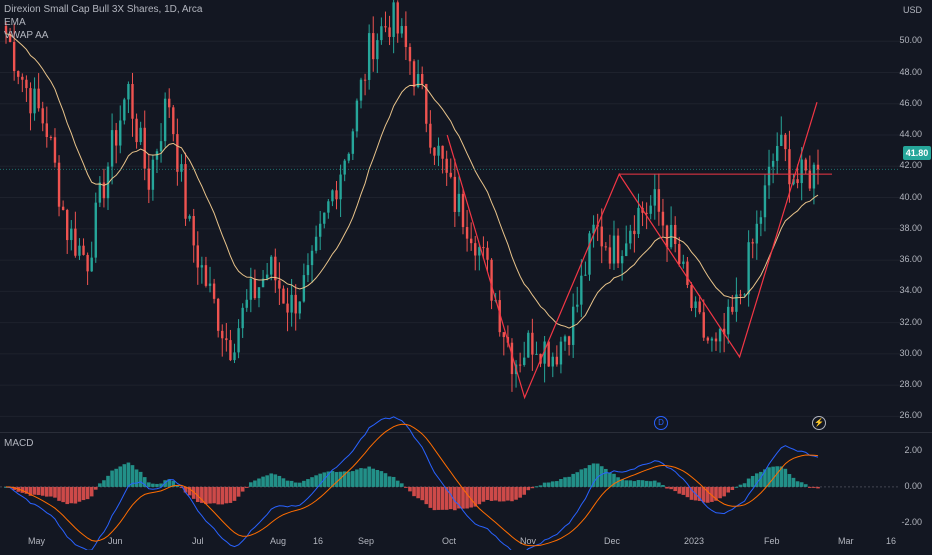  What do you see at coordinates (910, 40) in the screenshot?
I see `price-tick-label: 50.00` at bounding box center [910, 40].